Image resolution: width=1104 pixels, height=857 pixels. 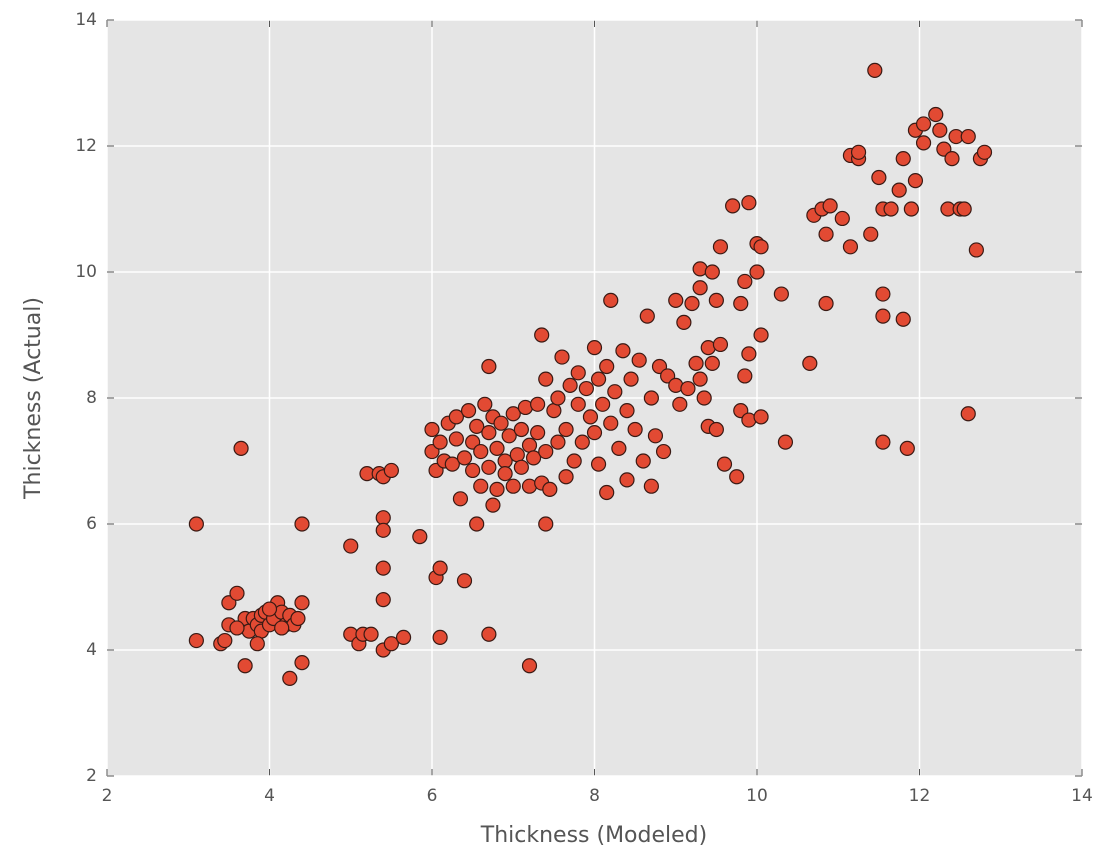 What do you see at coordinates (86, 272) in the screenshot?
I see `y-tick-label: 10` at bounding box center [86, 272].